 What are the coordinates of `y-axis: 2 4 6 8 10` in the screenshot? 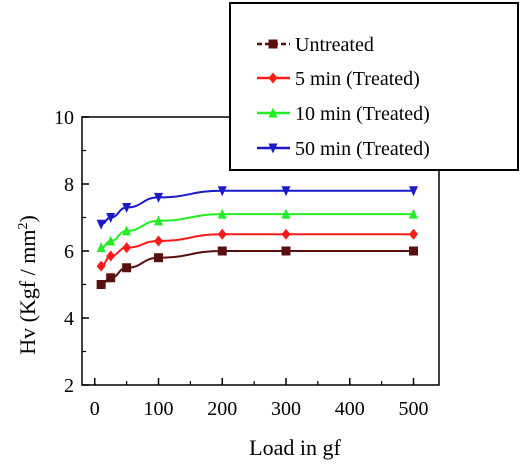 It's located at (71, 252).